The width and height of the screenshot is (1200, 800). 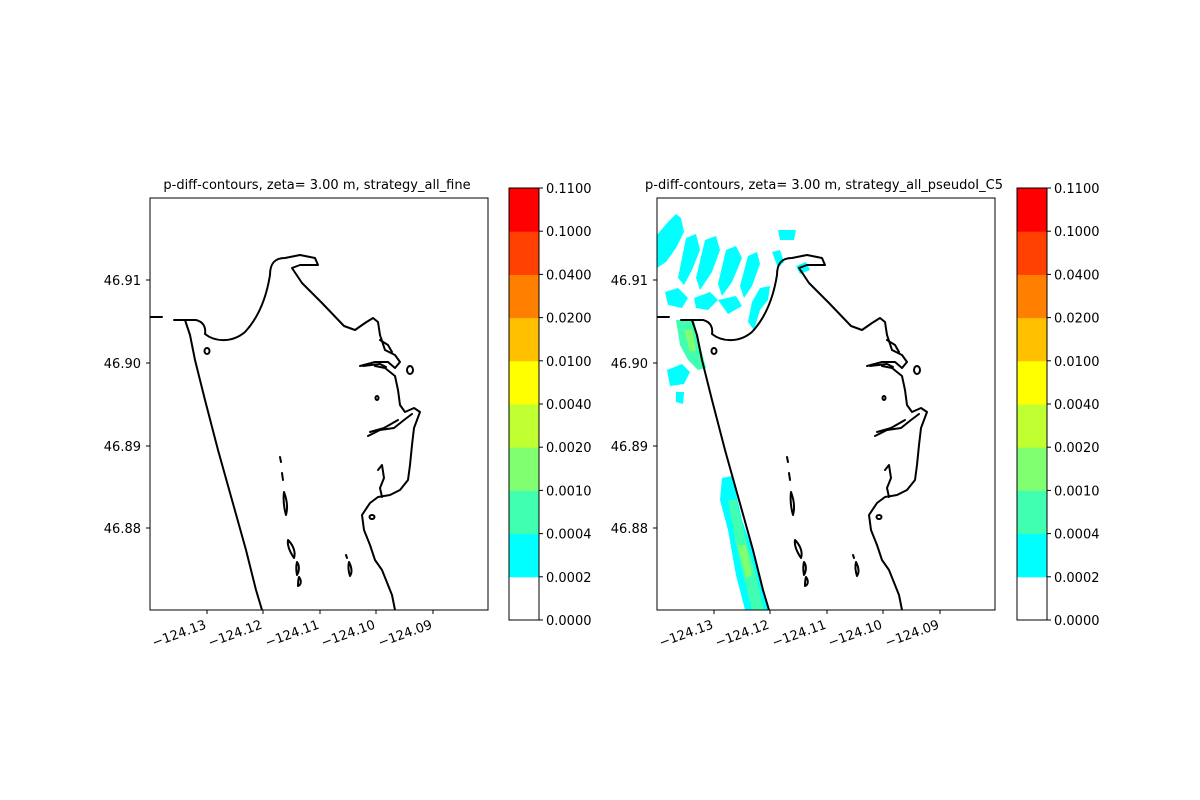 I want to click on map-frame-left, so click(x=319, y=404).